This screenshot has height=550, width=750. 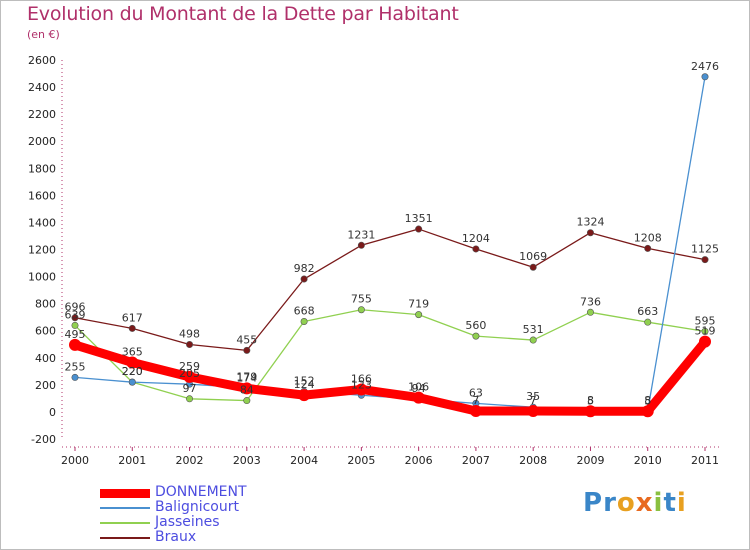 What do you see at coordinates (419, 218) in the screenshot?
I see `data-label: 1351` at bounding box center [419, 218].